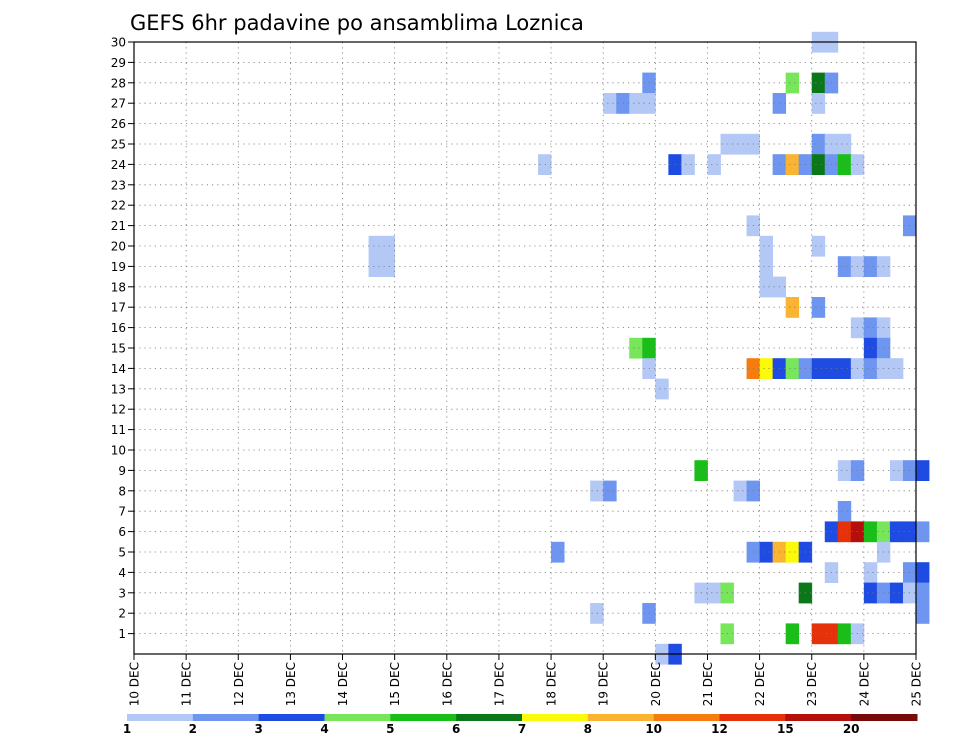  Describe the element at coordinates (122, 532) in the screenshot. I see `y-tick-label: 6` at that location.